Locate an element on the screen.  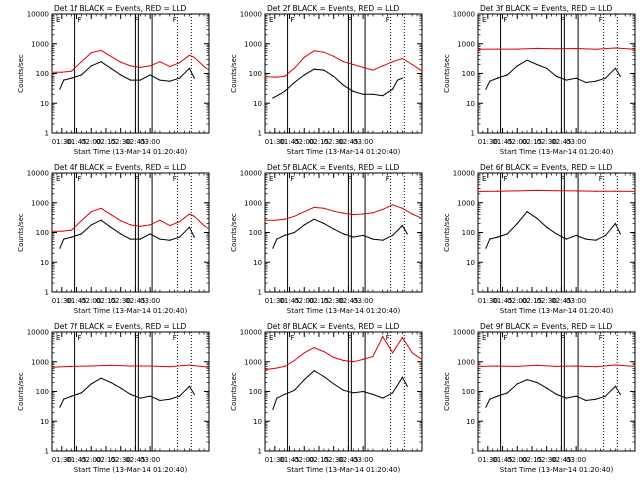
panel-title: Det 8f BLACK = Events, RED = LLD is located at coordinates (333, 326).